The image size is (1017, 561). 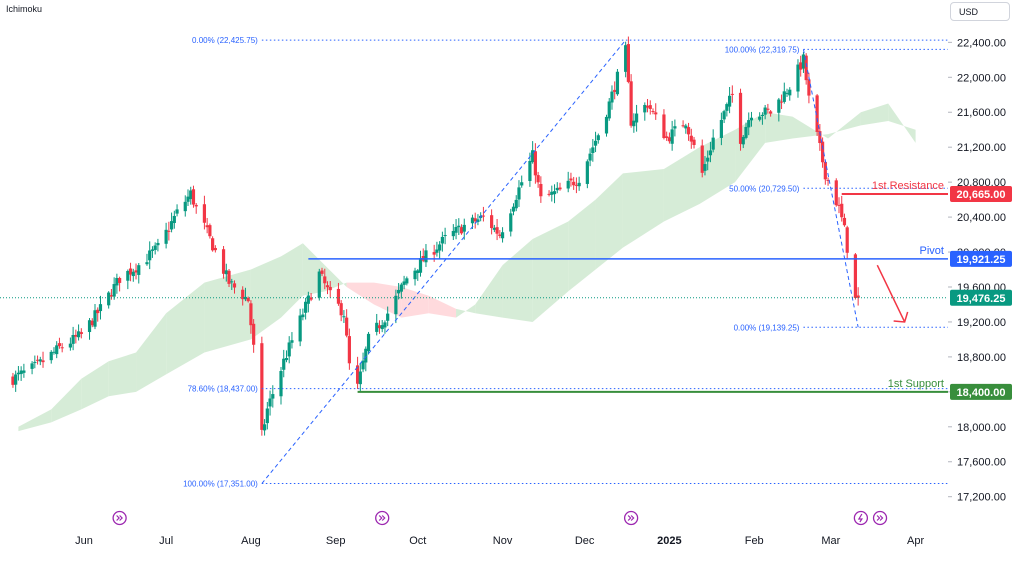 What do you see at coordinates (980, 11) in the screenshot?
I see `currency-selector: USD` at bounding box center [980, 11].